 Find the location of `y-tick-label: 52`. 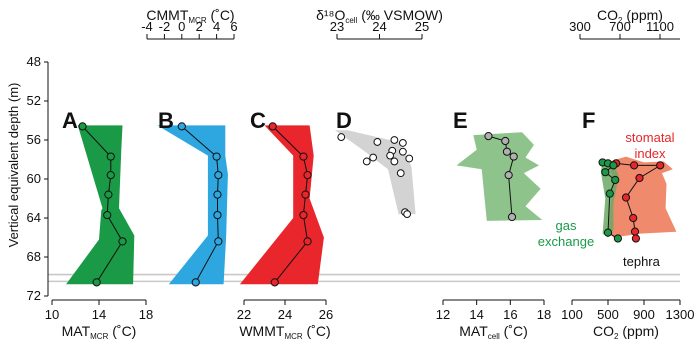

y-tick-label: 52 is located at coordinates (34, 100).